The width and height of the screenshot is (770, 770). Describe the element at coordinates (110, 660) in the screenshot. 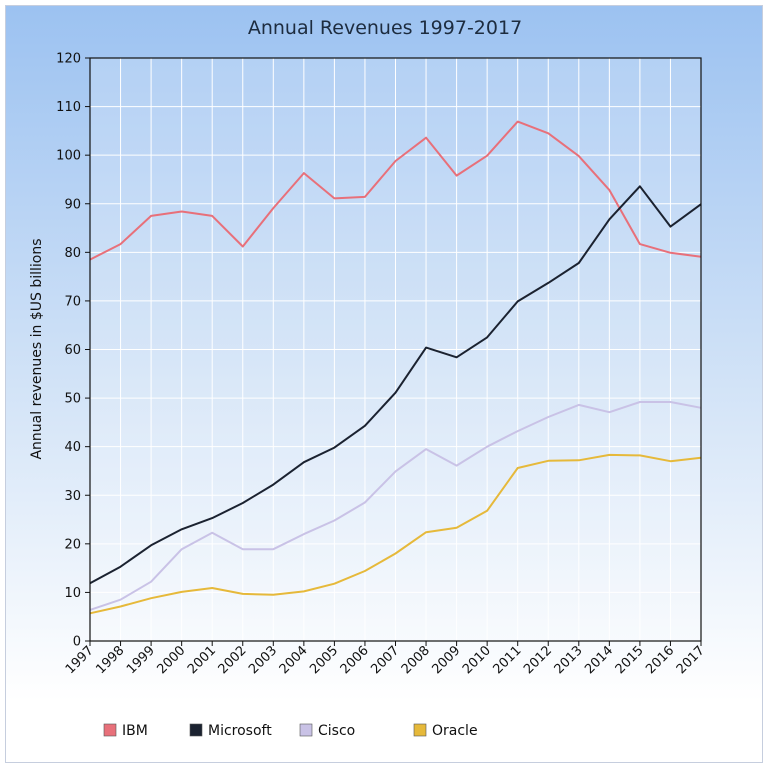

I see `x-tick-label: 1998` at that location.